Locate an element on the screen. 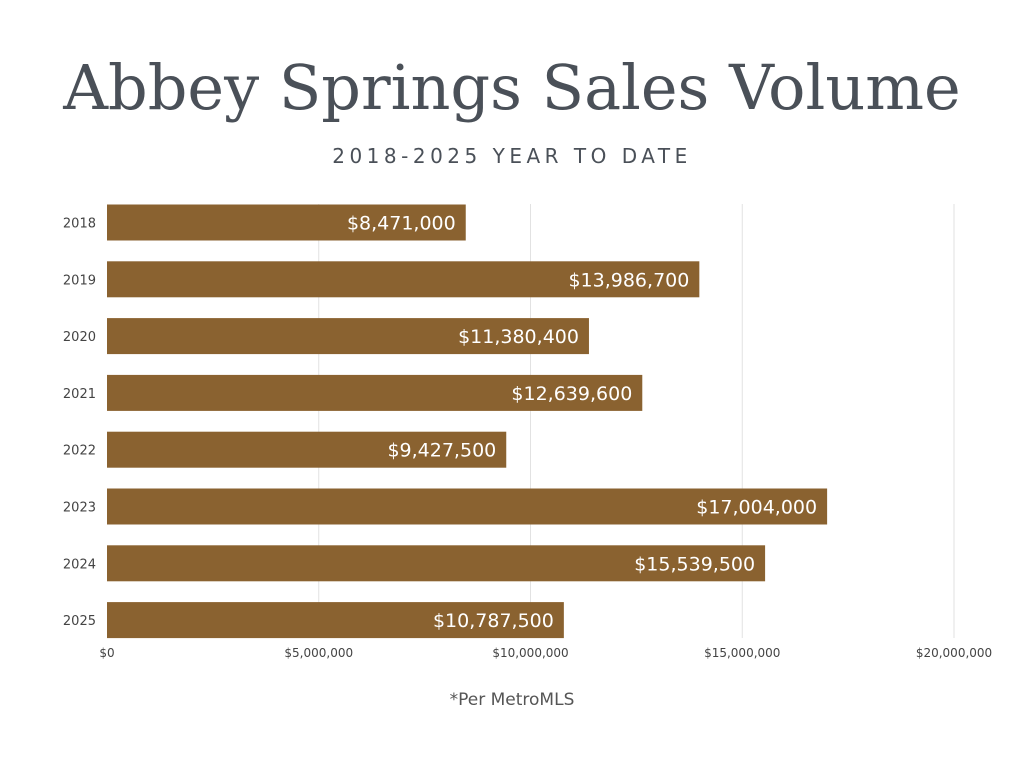 This screenshot has height=768, width=1024. bar-value-label: $8,471,000 is located at coordinates (401, 224).